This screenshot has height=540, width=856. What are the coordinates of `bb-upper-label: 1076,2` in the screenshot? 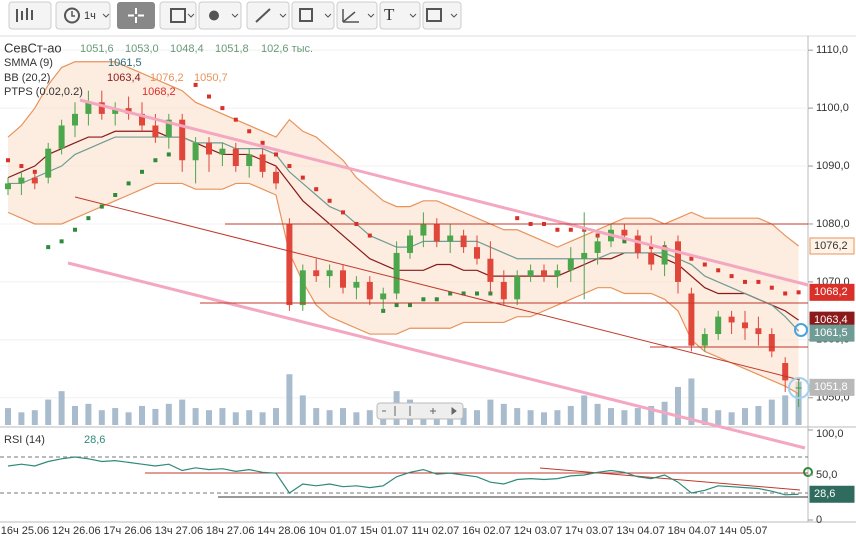 It's located at (831, 246).